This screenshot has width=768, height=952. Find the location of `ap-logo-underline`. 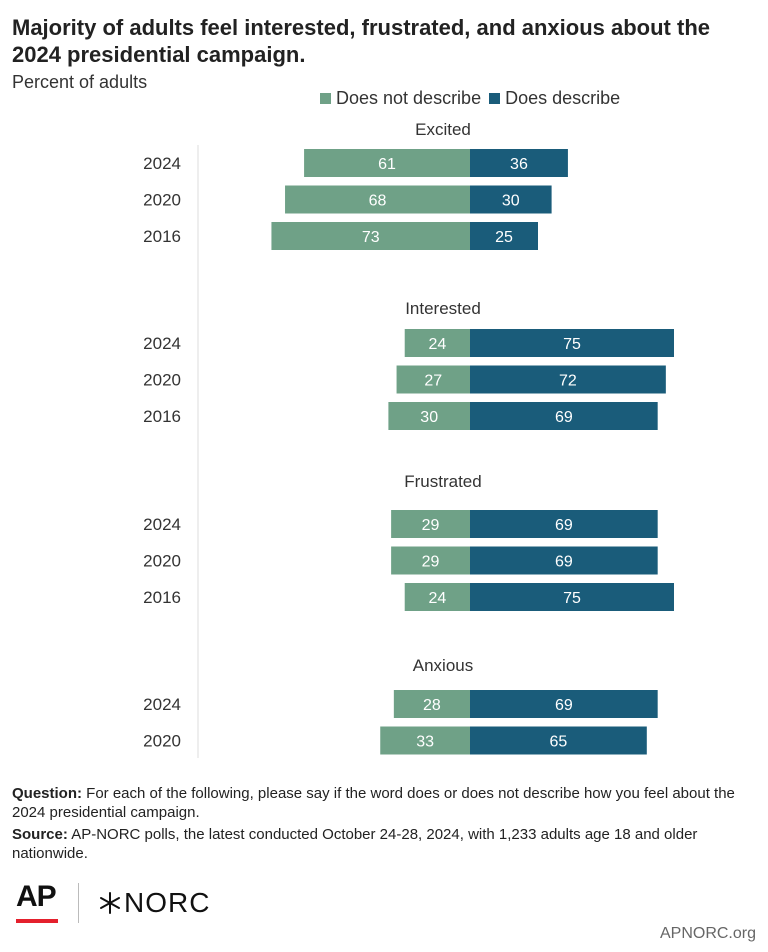

ap-logo-underline is located at coordinates (37, 921).